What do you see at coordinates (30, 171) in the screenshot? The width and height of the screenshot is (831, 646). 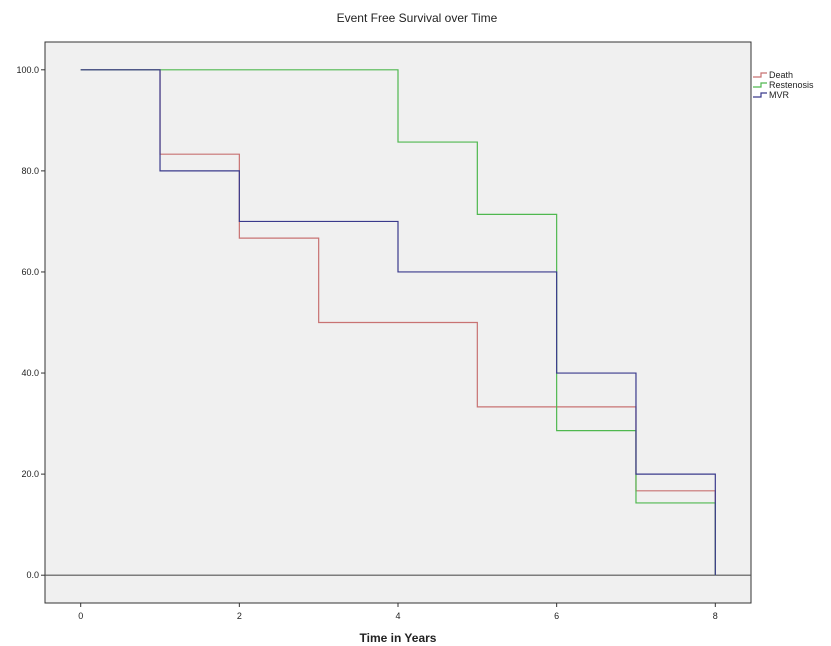 I see `y-tick-label: 80.0` at bounding box center [30, 171].